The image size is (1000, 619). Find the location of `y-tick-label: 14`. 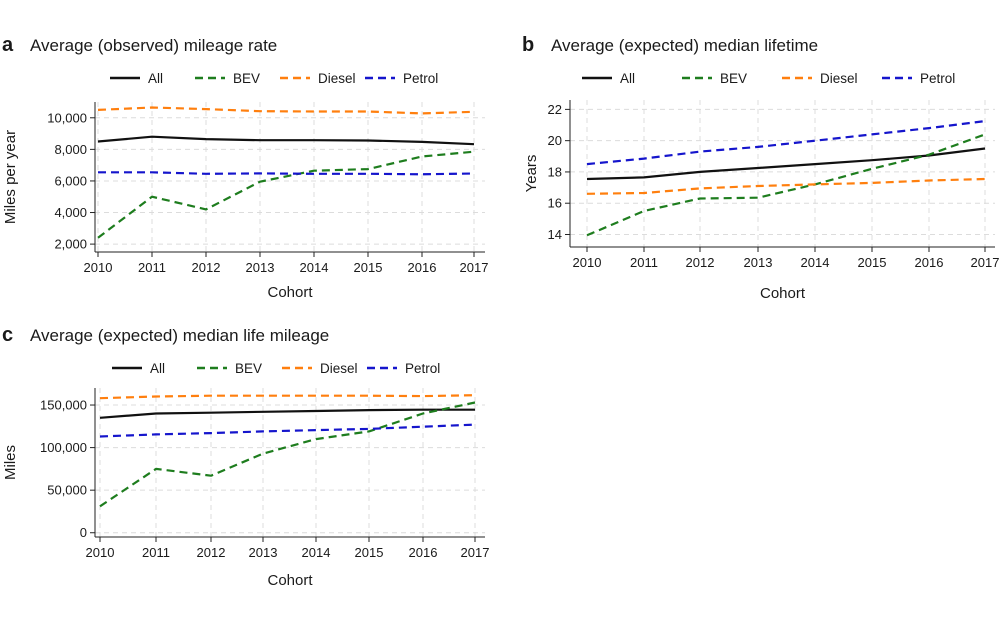

y-tick-label: 14 is located at coordinates (555, 234).